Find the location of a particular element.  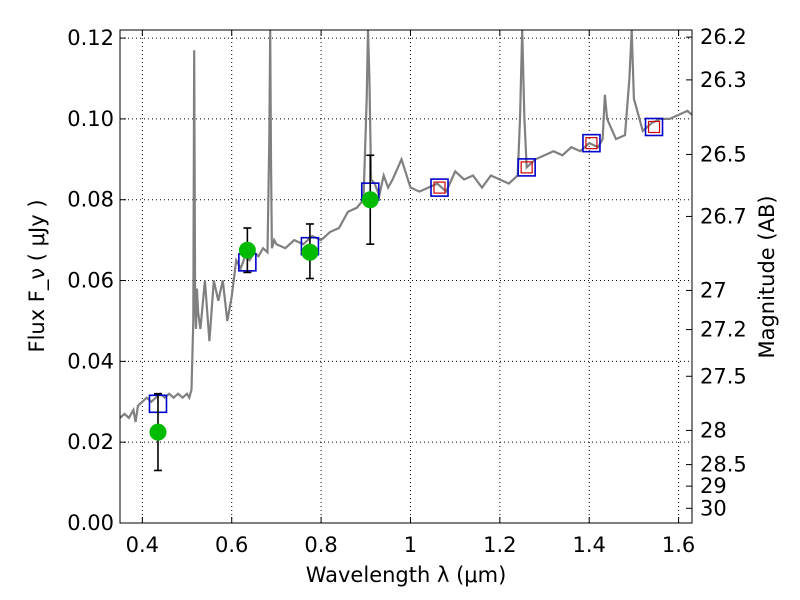

magnitude-tick-label: 26.3 is located at coordinates (723, 80).